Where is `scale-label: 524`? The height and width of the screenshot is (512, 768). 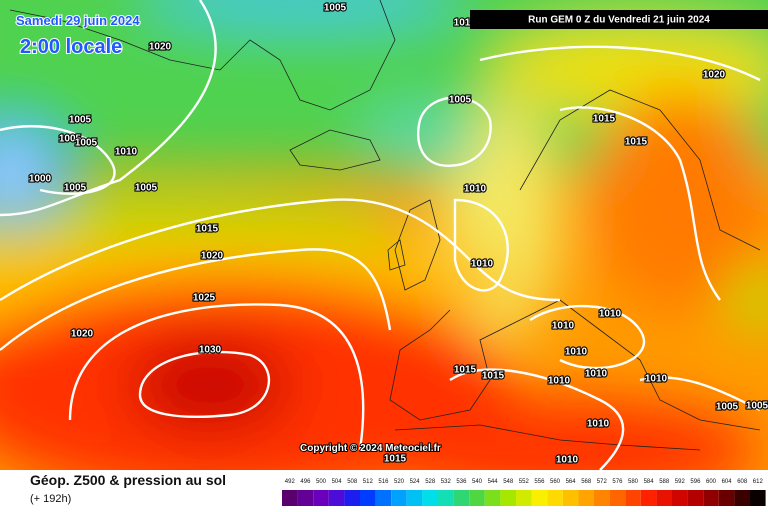
scale-label: 524 is located at coordinates (415, 482).